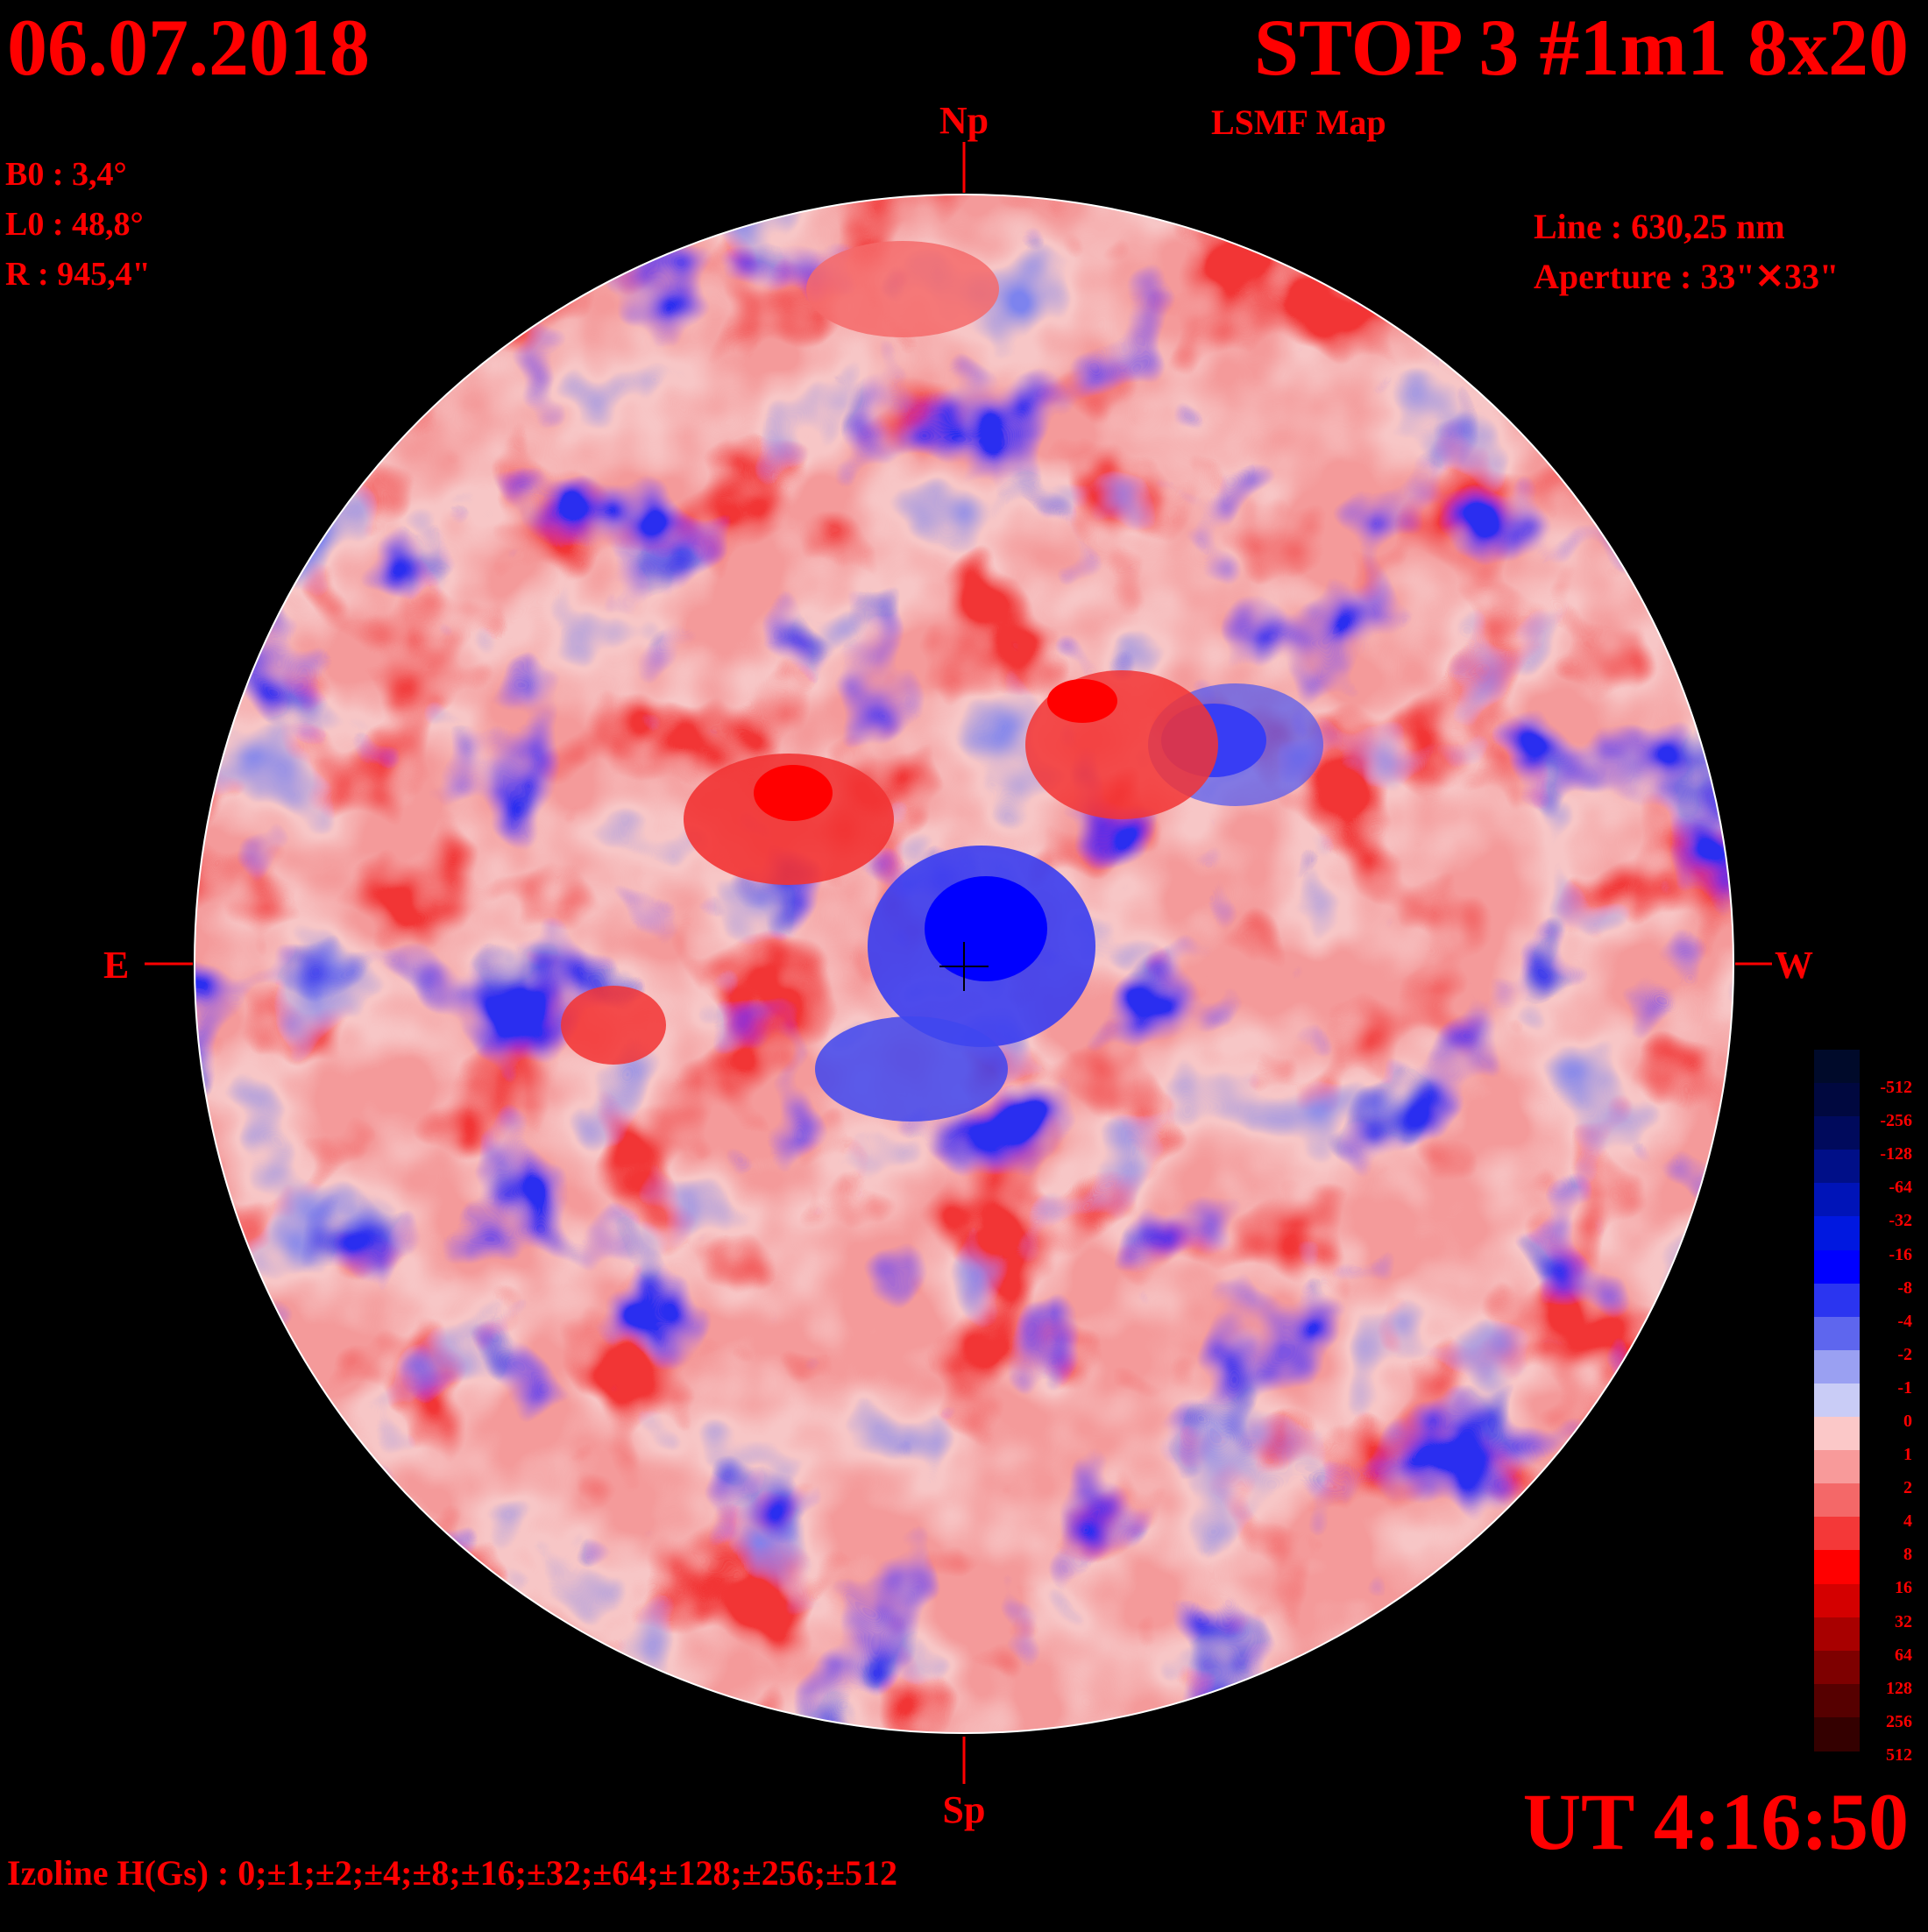 The height and width of the screenshot is (1932, 1928). What do you see at coordinates (1896, 1154) in the screenshot?
I see `scale-tick-label: -128` at bounding box center [1896, 1154].